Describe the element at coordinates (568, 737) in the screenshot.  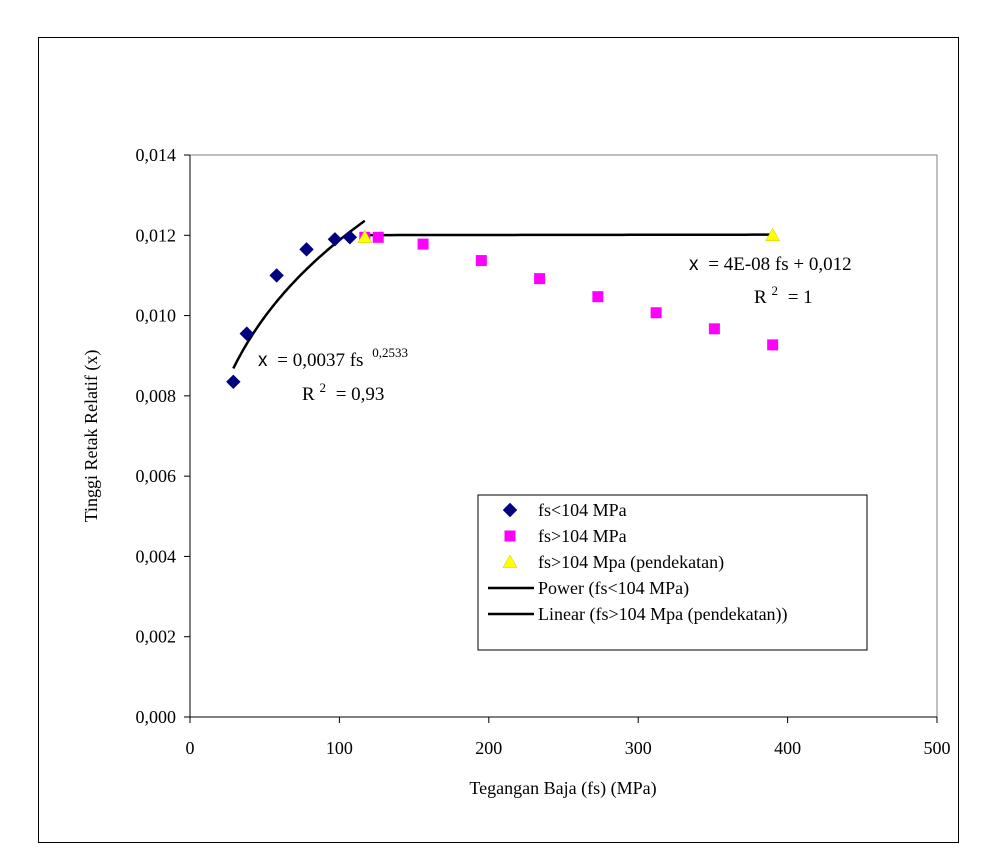
I see `x-axis-ticks: 0 100 200 300 400 500` at that location.